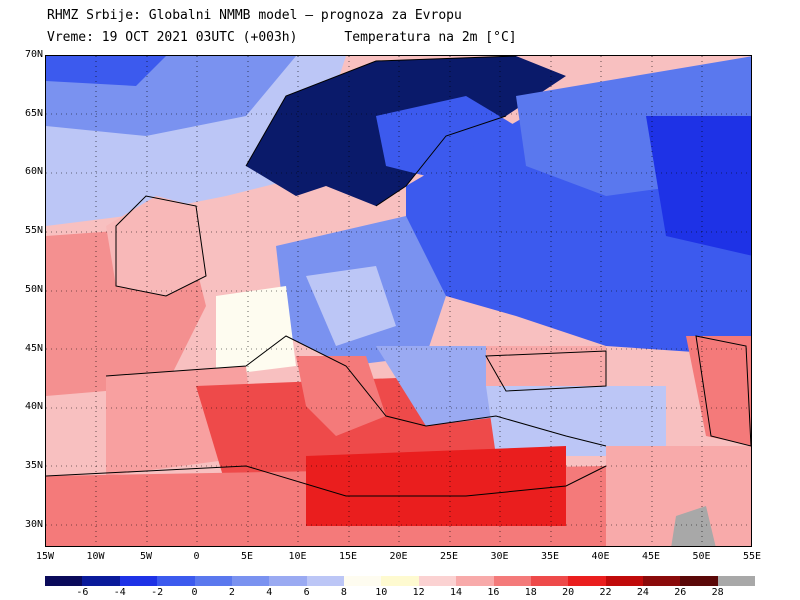  I want to click on longitude-label: 30E, so click(499, 556).